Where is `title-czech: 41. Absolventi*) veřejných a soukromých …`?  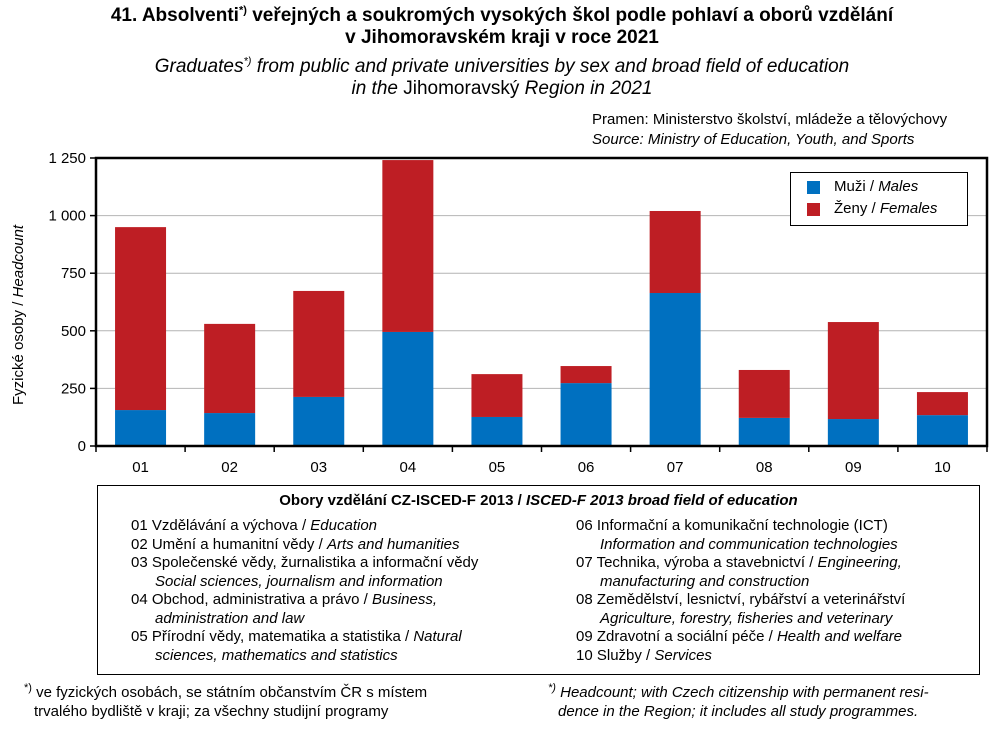 title-czech: 41. Absolventi*) veřejných a soukromých … is located at coordinates (502, 27).